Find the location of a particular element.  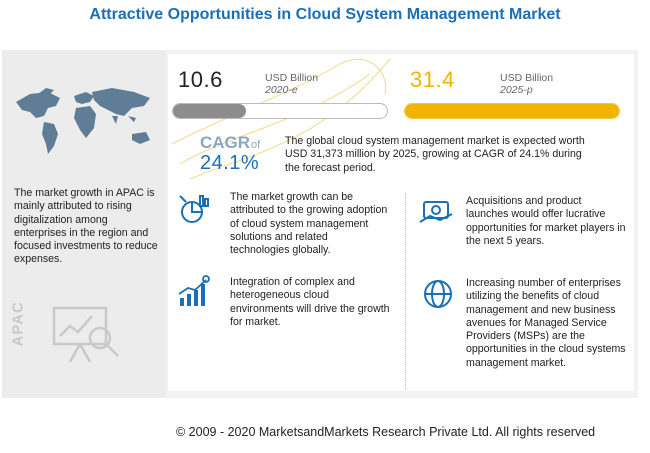

end-unit-label: USD Billion is located at coordinates (527, 78).